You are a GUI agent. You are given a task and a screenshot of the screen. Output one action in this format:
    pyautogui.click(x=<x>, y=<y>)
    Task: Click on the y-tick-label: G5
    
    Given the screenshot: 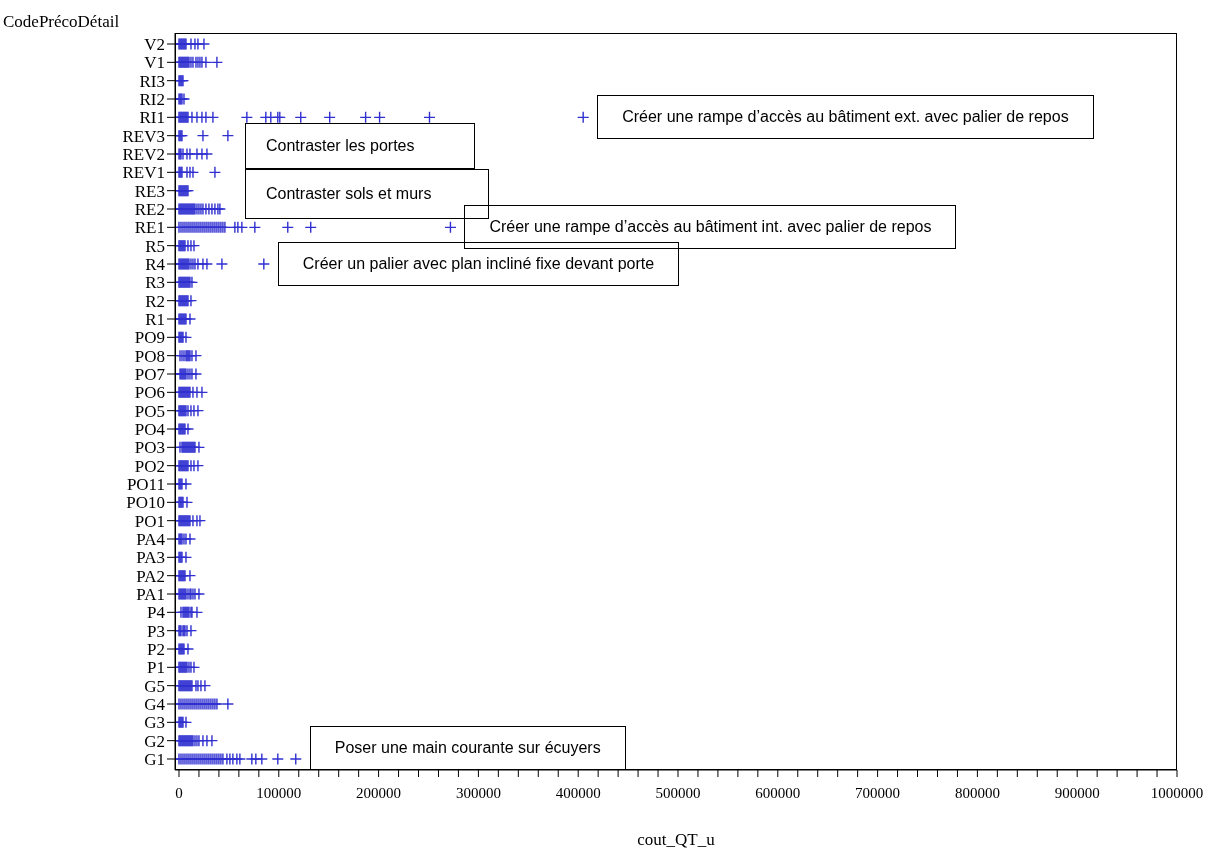 What is the action you would take?
    pyautogui.click(x=154, y=686)
    